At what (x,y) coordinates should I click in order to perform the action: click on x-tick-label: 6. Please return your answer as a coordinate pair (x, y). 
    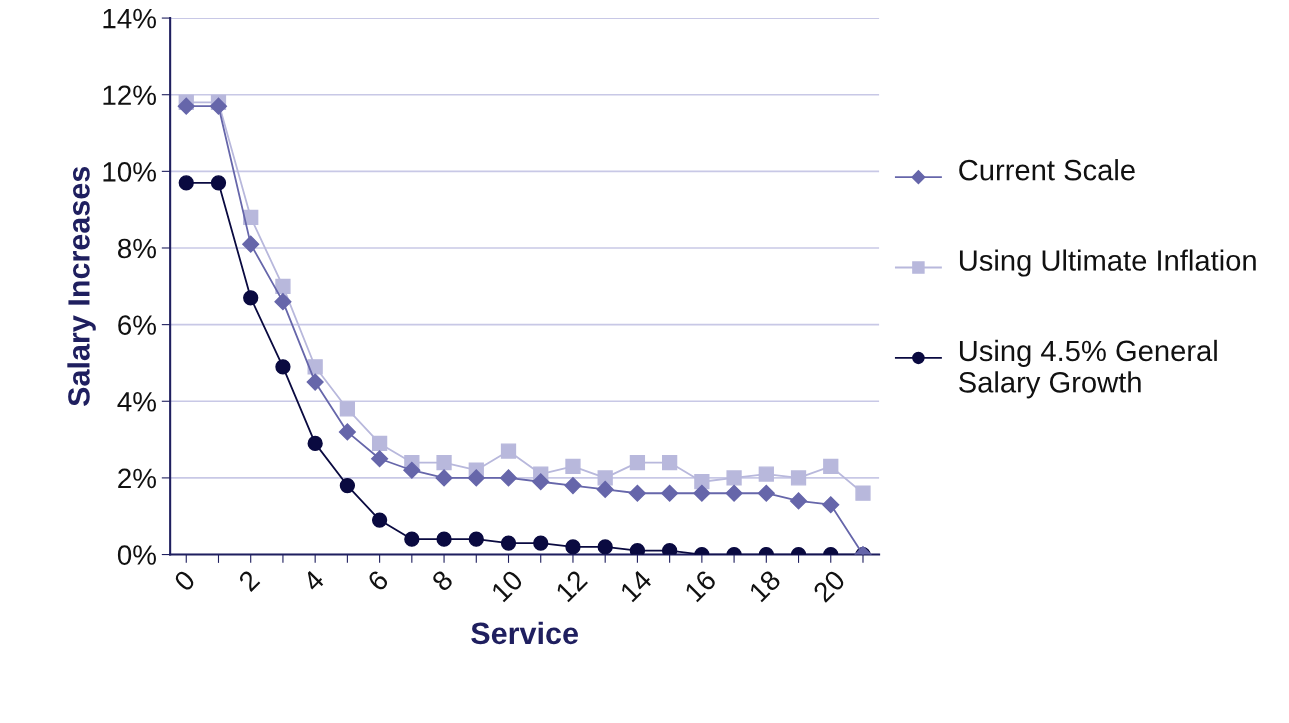
    Looking at the image, I should click on (378, 581).